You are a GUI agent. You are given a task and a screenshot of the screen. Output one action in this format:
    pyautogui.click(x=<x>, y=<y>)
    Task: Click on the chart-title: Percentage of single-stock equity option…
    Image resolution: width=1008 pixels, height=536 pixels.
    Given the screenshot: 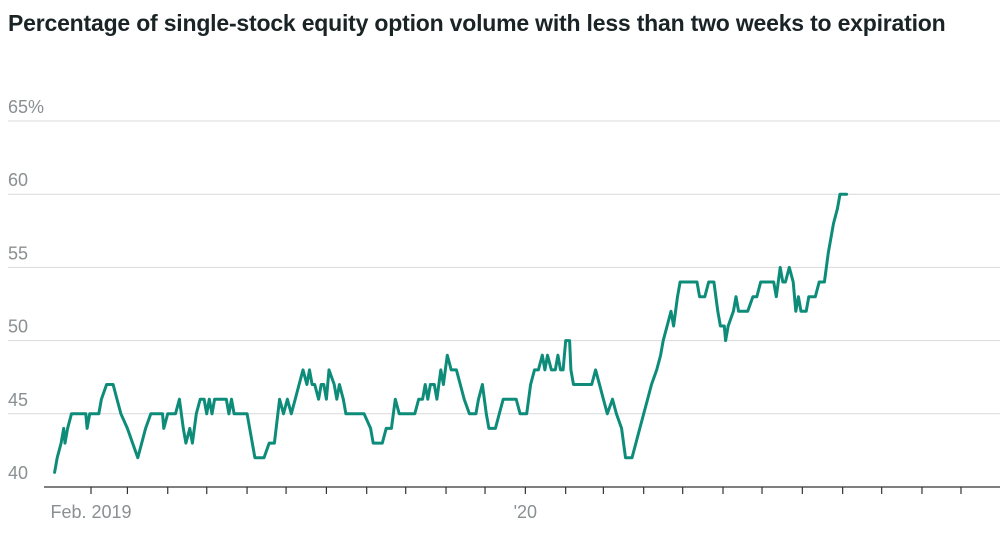 What is the action you would take?
    pyautogui.click(x=477, y=23)
    